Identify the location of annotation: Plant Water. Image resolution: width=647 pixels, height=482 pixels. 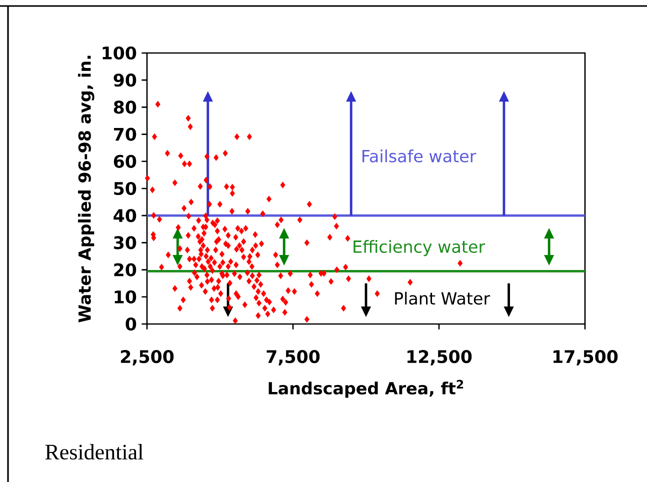
(442, 298).